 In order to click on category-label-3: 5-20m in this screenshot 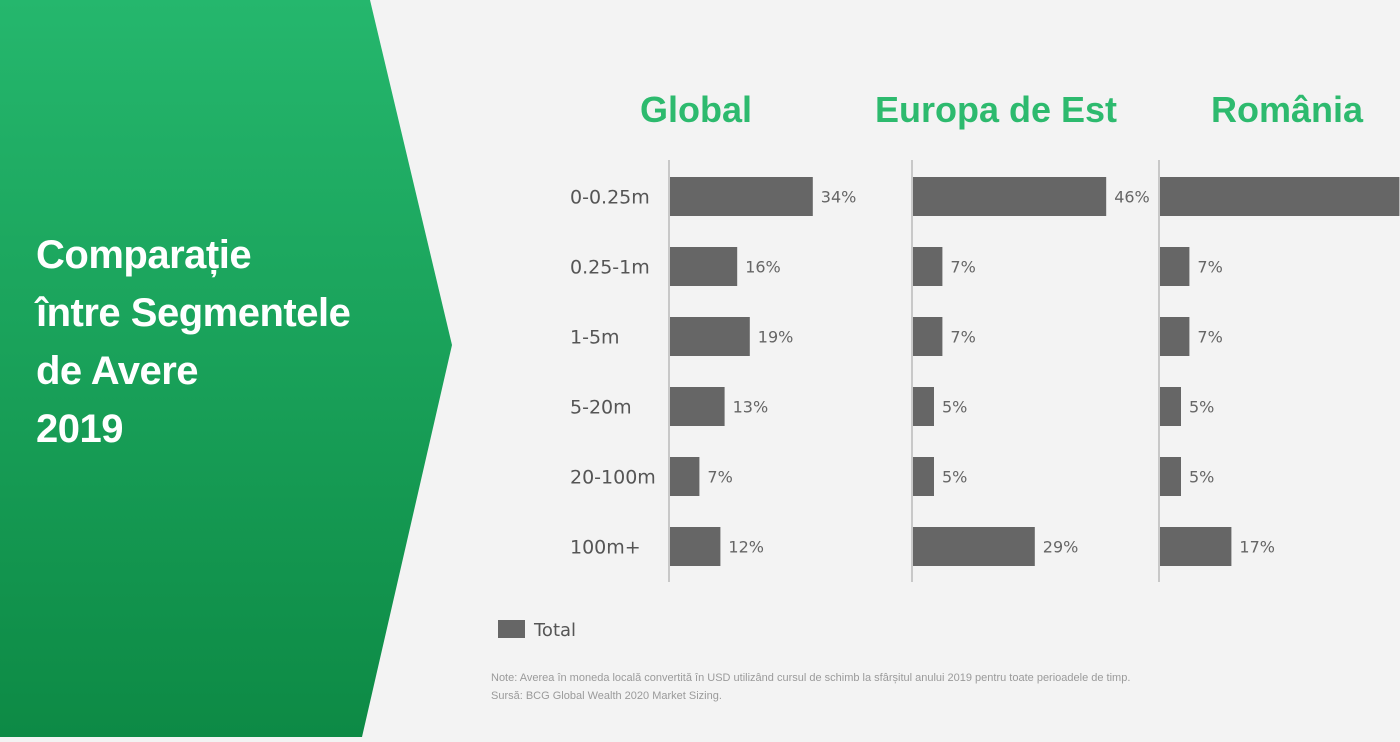, I will do `click(601, 408)`.